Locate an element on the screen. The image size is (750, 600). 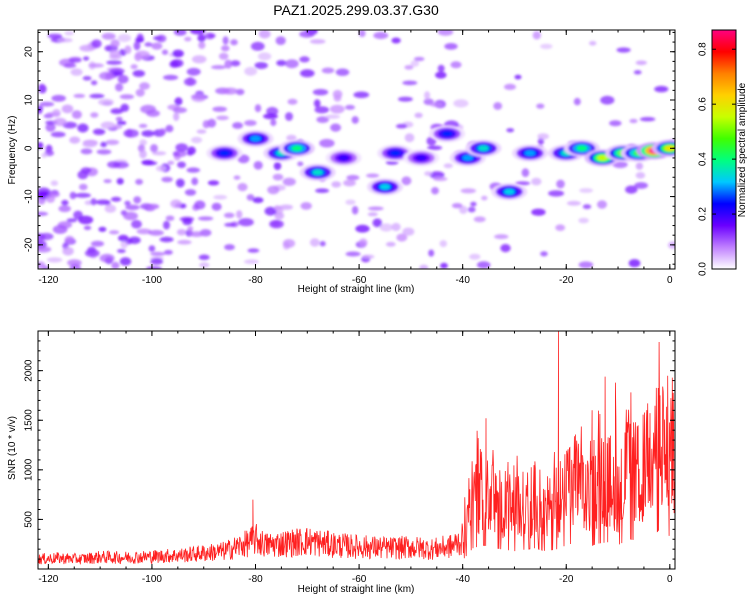
colorbar-tick-label: 0.4 is located at coordinates (703, 159).